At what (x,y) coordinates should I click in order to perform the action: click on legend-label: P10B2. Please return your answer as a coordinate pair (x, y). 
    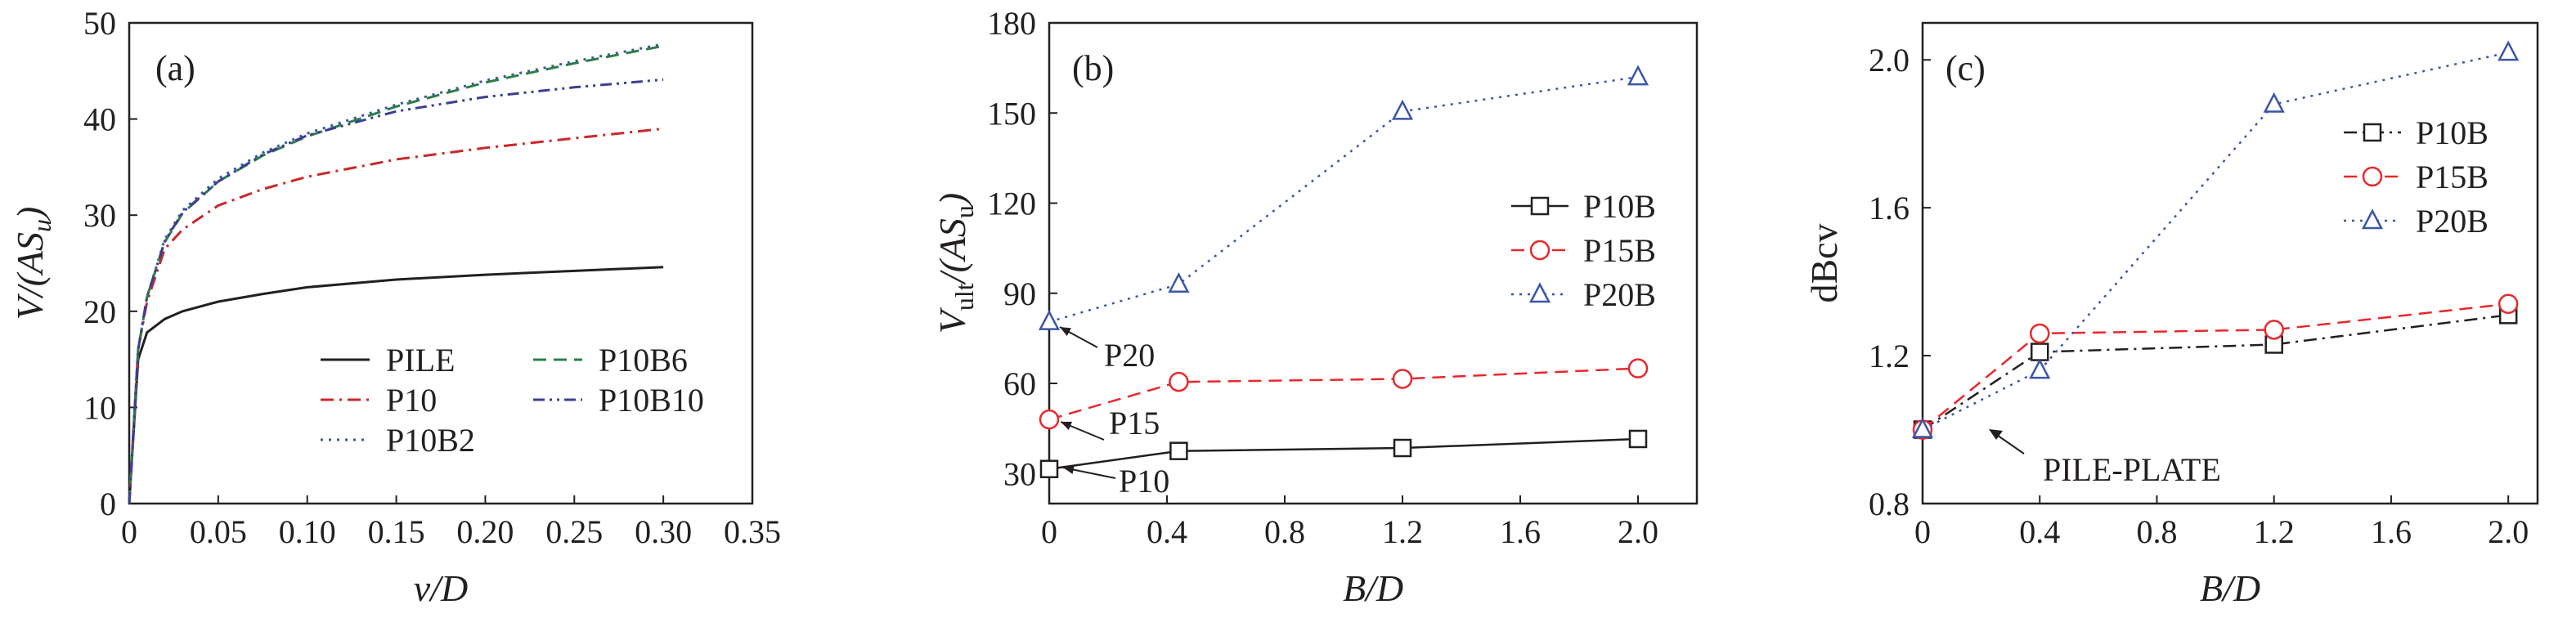
    Looking at the image, I should click on (431, 440).